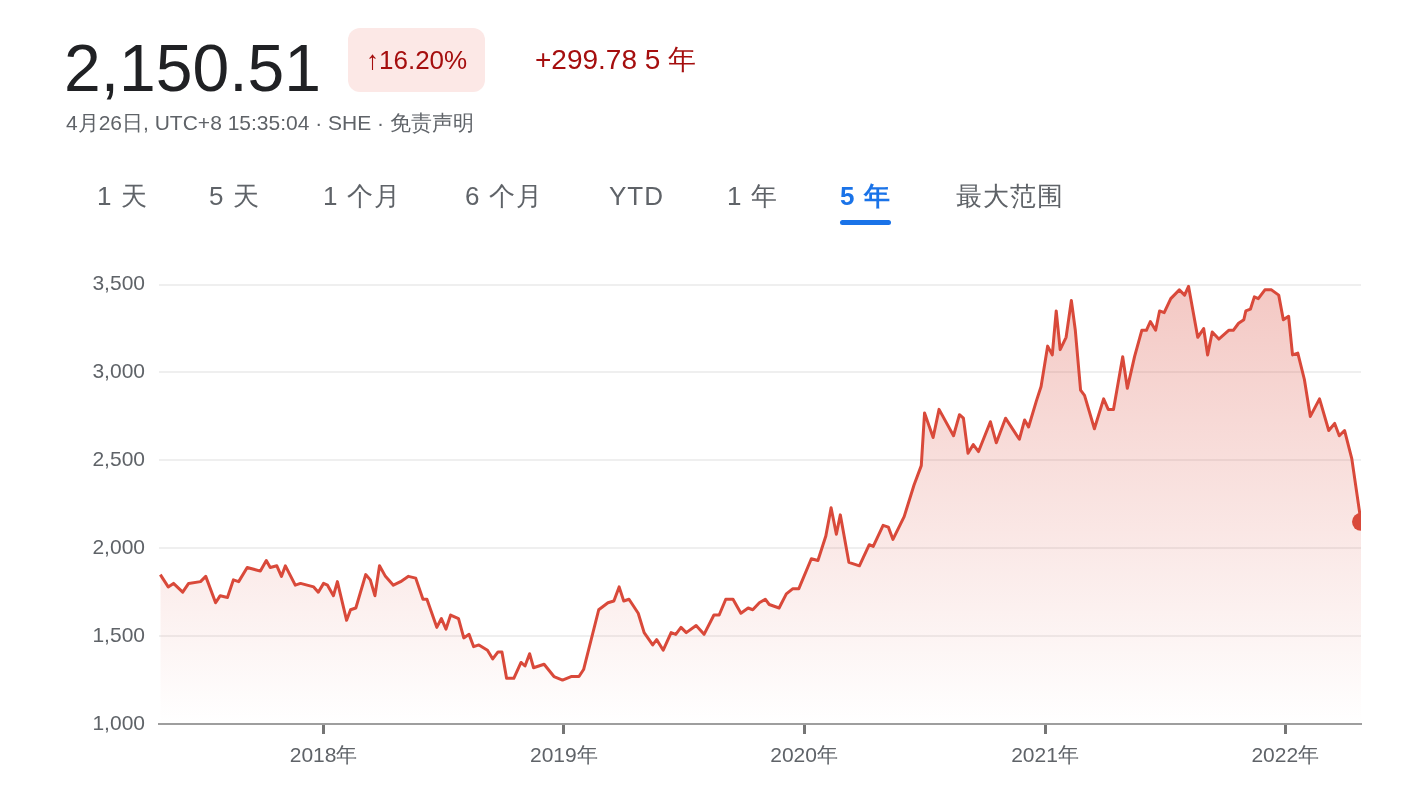 The image size is (1420, 794). Describe the element at coordinates (270, 123) in the screenshot. I see `chart-subtitle: 4月26日, UTC+8 15:35:04 · SHE · 免责声明` at that location.